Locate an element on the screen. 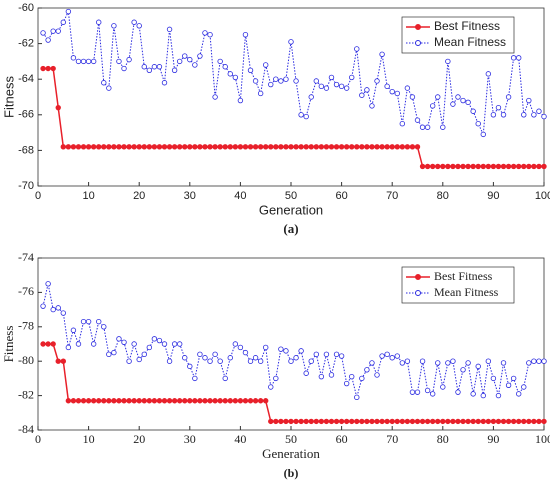 Image resolution: width=550 pixels, height=483 pixels. x-tick-label: 70 is located at coordinates (392, 196).